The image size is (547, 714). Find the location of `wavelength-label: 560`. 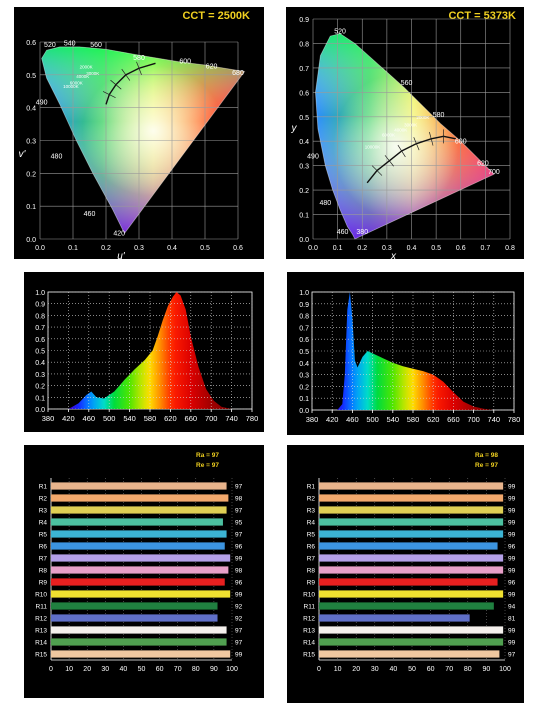

wavelength-label: 560 is located at coordinates (96, 45).